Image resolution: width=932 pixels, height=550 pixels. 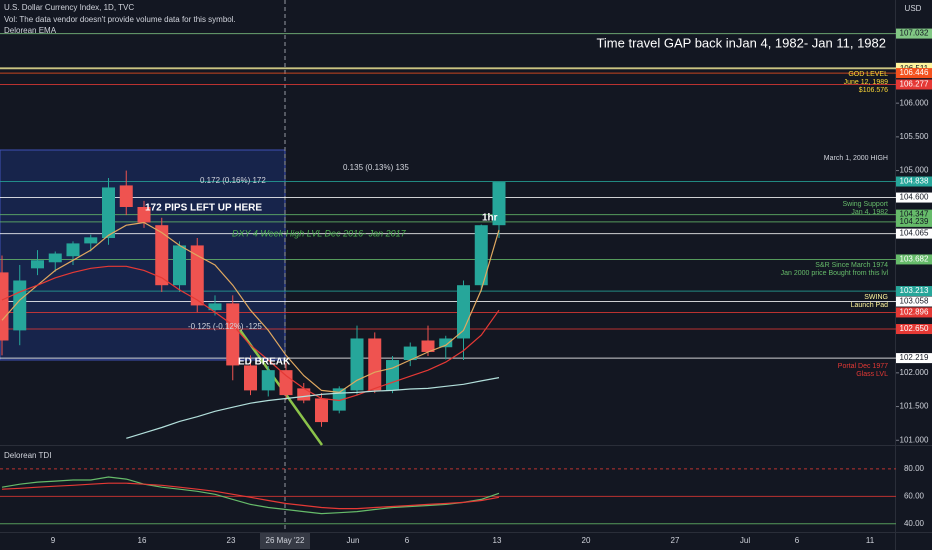 What do you see at coordinates (69, 7) in the screenshot?
I see `chart-title: U.S. Dollar Currency Index, 1D, TVC` at bounding box center [69, 7].